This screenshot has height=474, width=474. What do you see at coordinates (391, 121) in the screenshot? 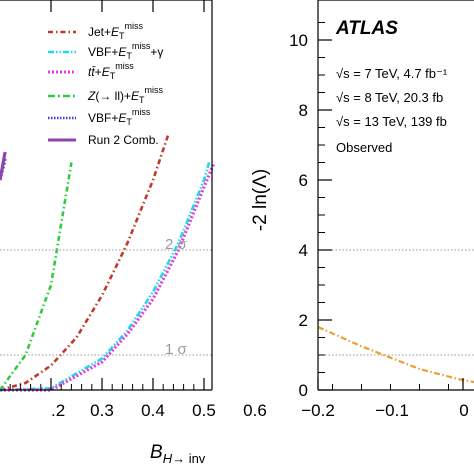
I see `info-line-13tev: √s = 13 TeV, 139 fb` at bounding box center [391, 121].